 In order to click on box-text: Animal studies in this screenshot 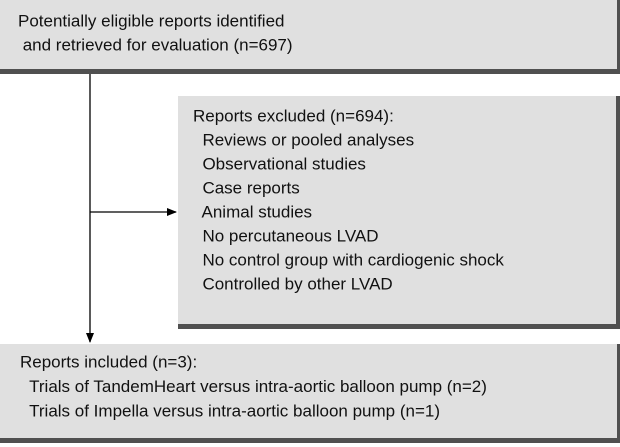, I will do `click(252, 211)`.